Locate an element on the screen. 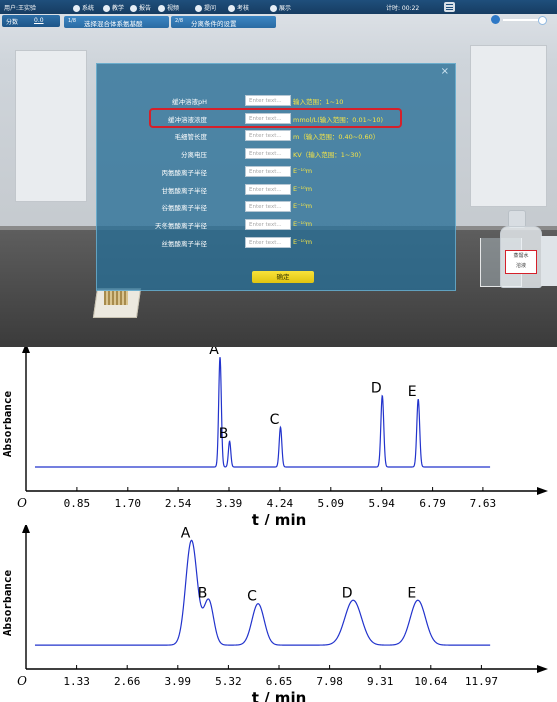 This screenshot has width=557, height=702. x-tick-label: 2.54 is located at coordinates (178, 503).